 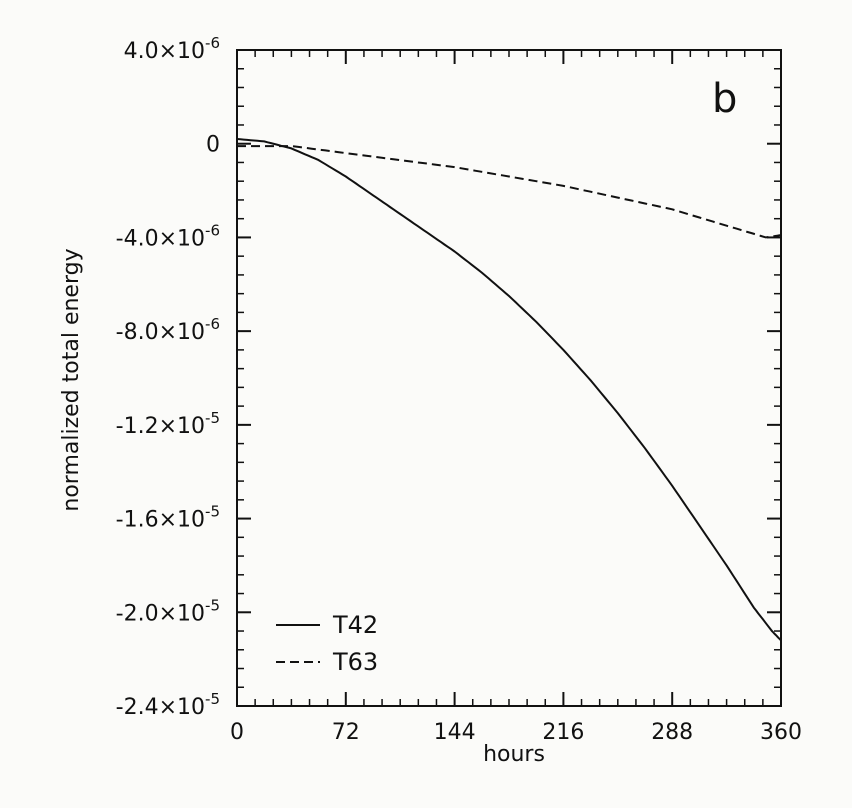 I want to click on y-tick-label: -1.6×10⁻⁵, so click(x=168, y=518).